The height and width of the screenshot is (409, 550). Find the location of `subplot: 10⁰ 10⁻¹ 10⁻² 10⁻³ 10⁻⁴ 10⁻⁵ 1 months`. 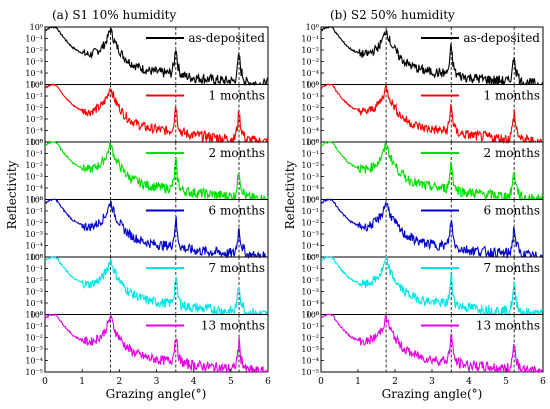

subplot: 10⁰ 10⁻¹ 10⁻² 10⁻³ 10⁻⁴ 10⁻⁵ 1 months is located at coordinates (422, 114).